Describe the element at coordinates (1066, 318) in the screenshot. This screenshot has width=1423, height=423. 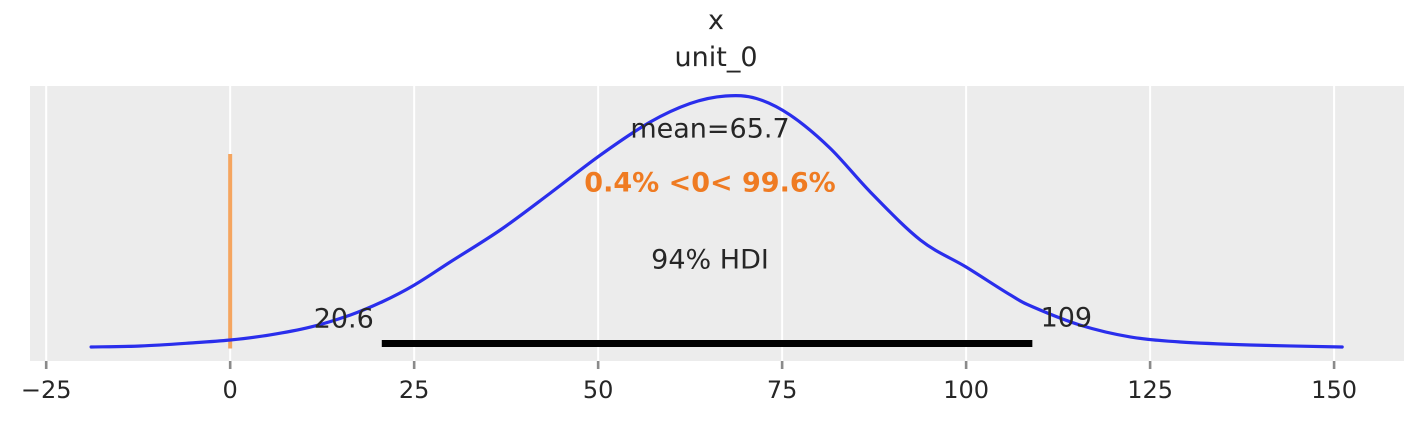
I see `annotation-hdi-upper: 109` at that location.